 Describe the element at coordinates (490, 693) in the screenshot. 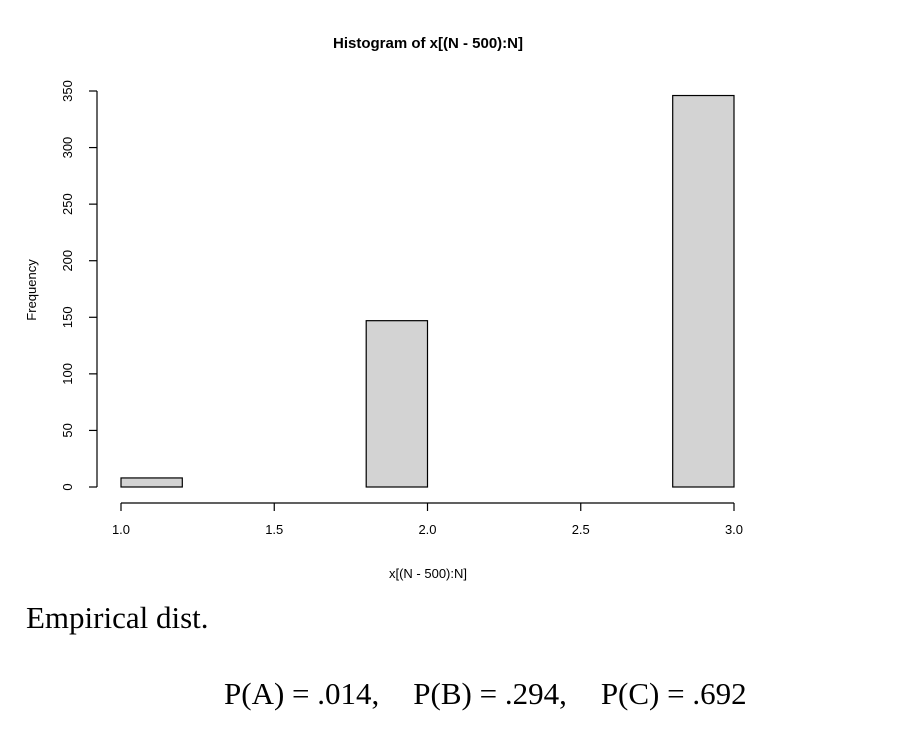

I see `probability-b: P(B) = .294,` at that location.